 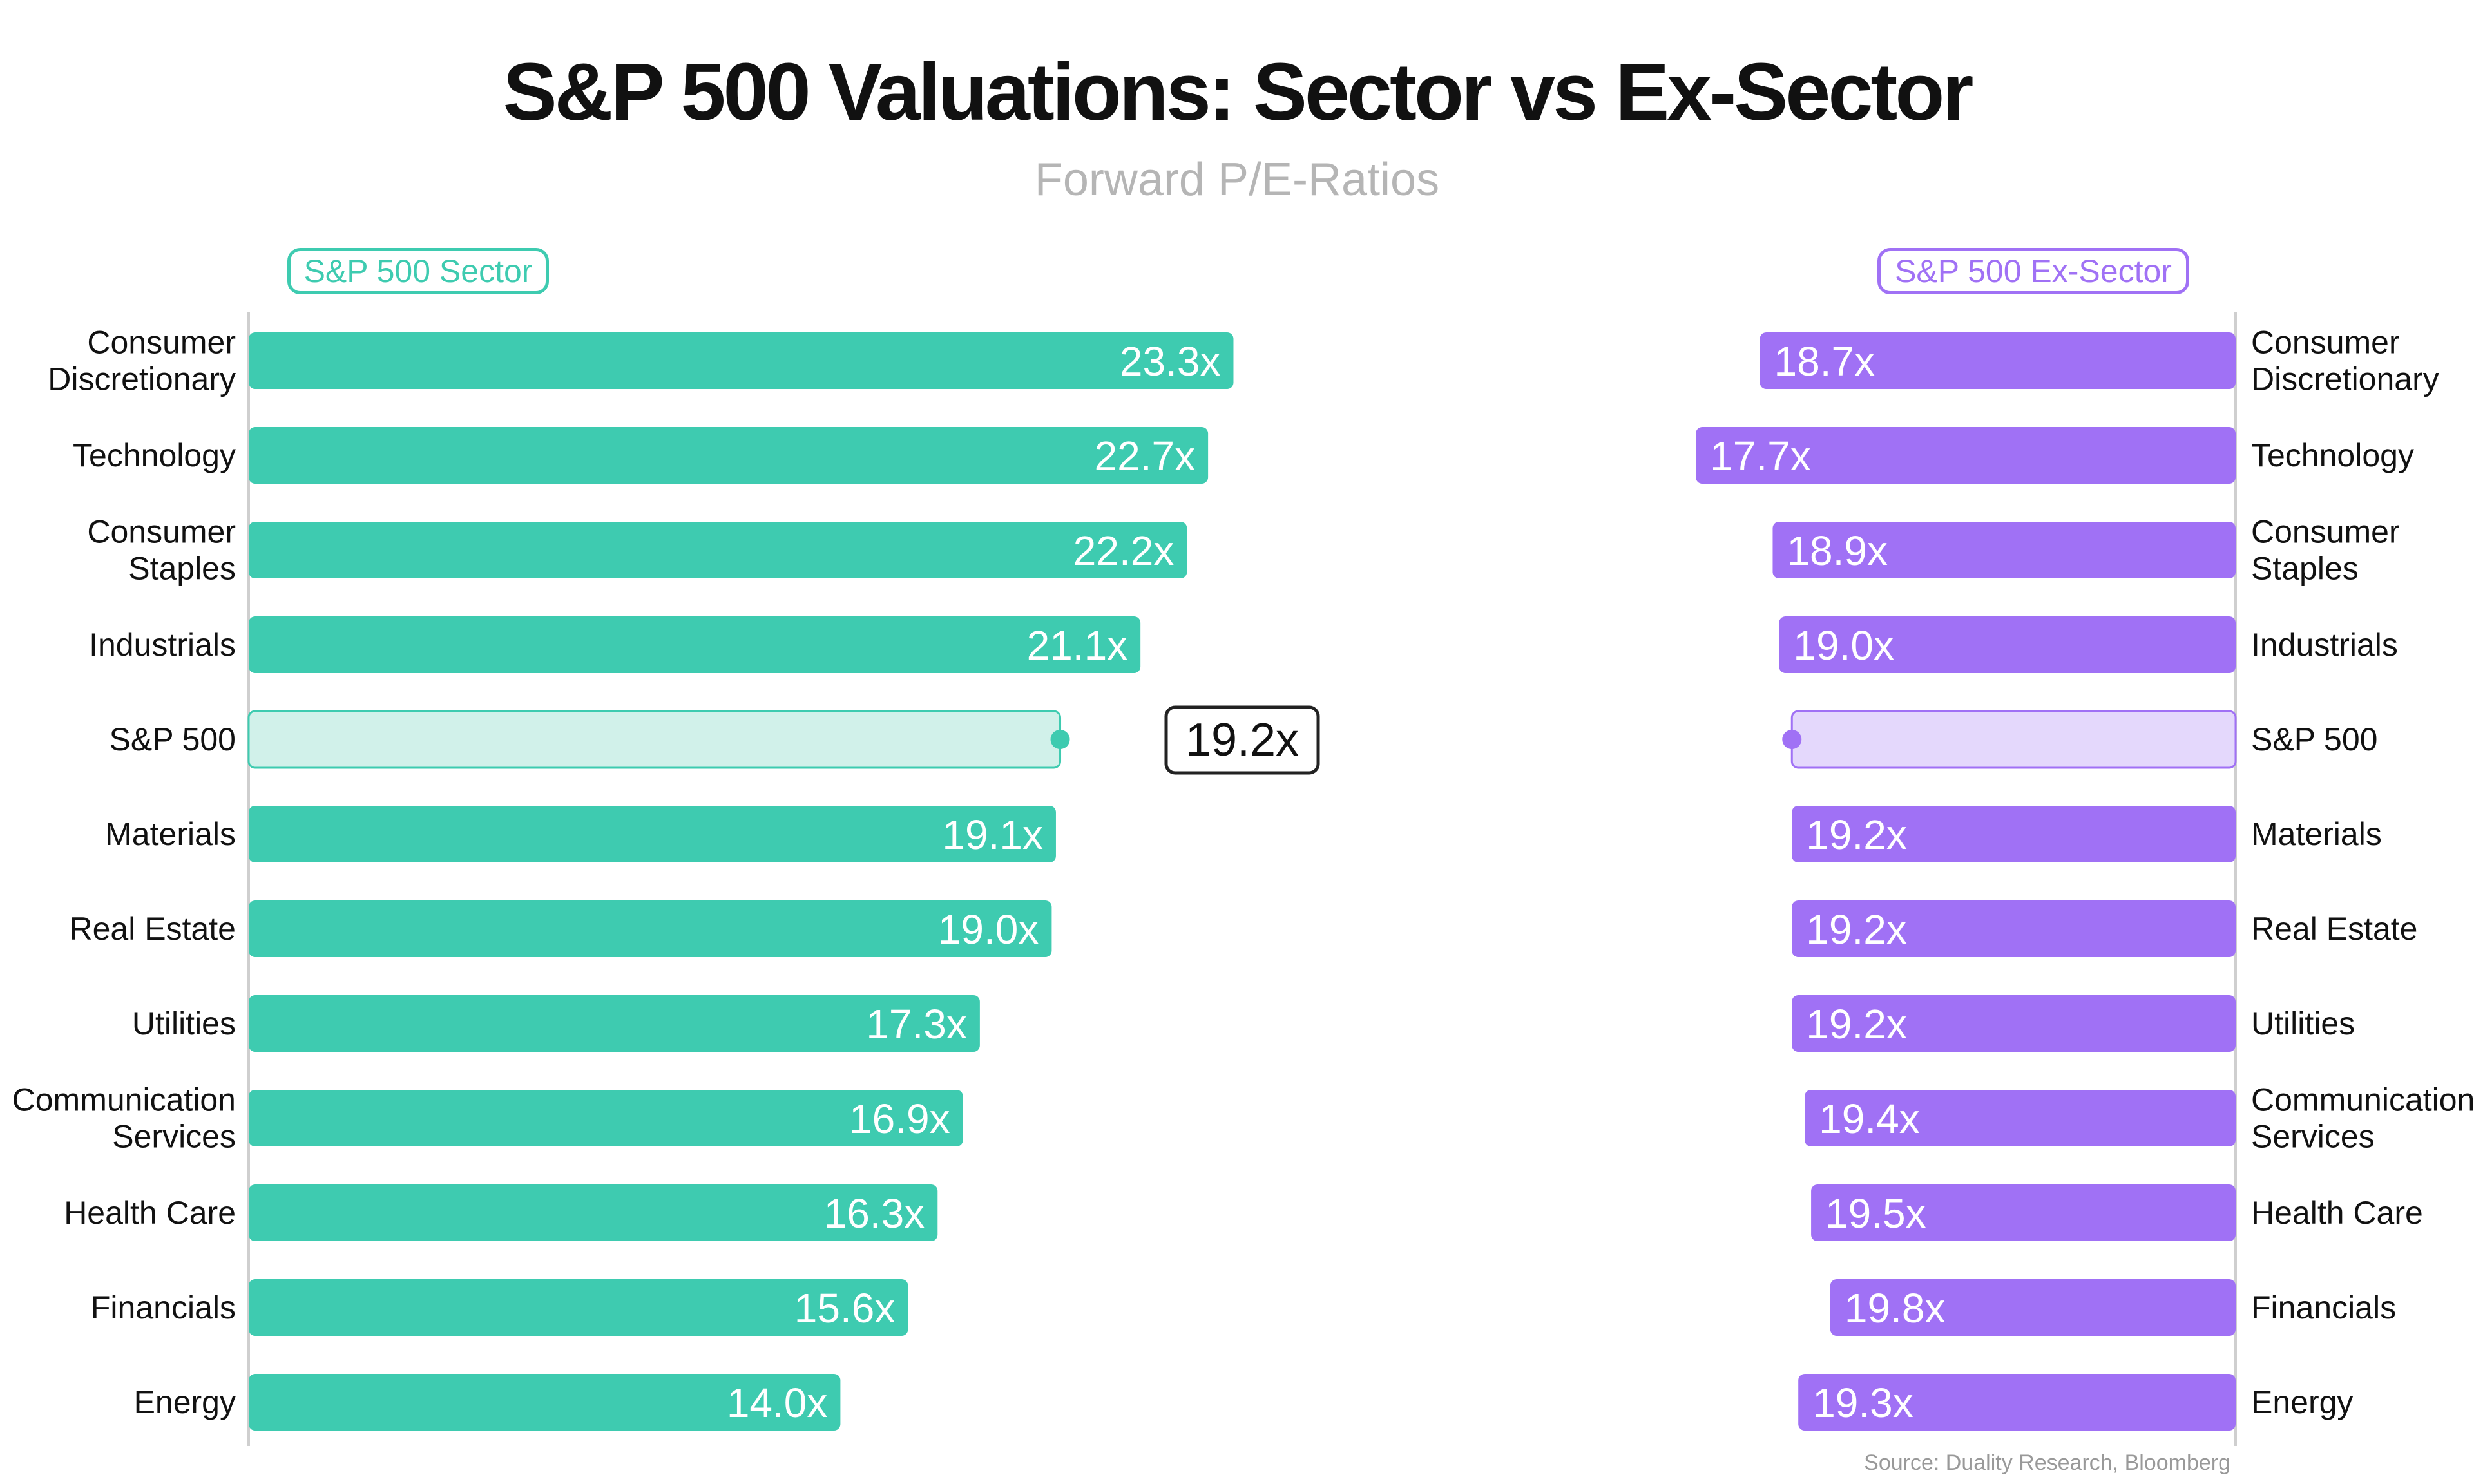 I want to click on category-label-right: Technology, so click(x=2332, y=455).